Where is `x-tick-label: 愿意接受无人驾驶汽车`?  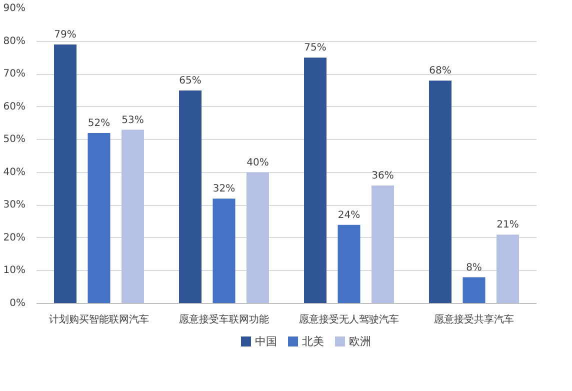
x-tick-label: 愿意接受无人驾驶汽车 is located at coordinates (349, 320).